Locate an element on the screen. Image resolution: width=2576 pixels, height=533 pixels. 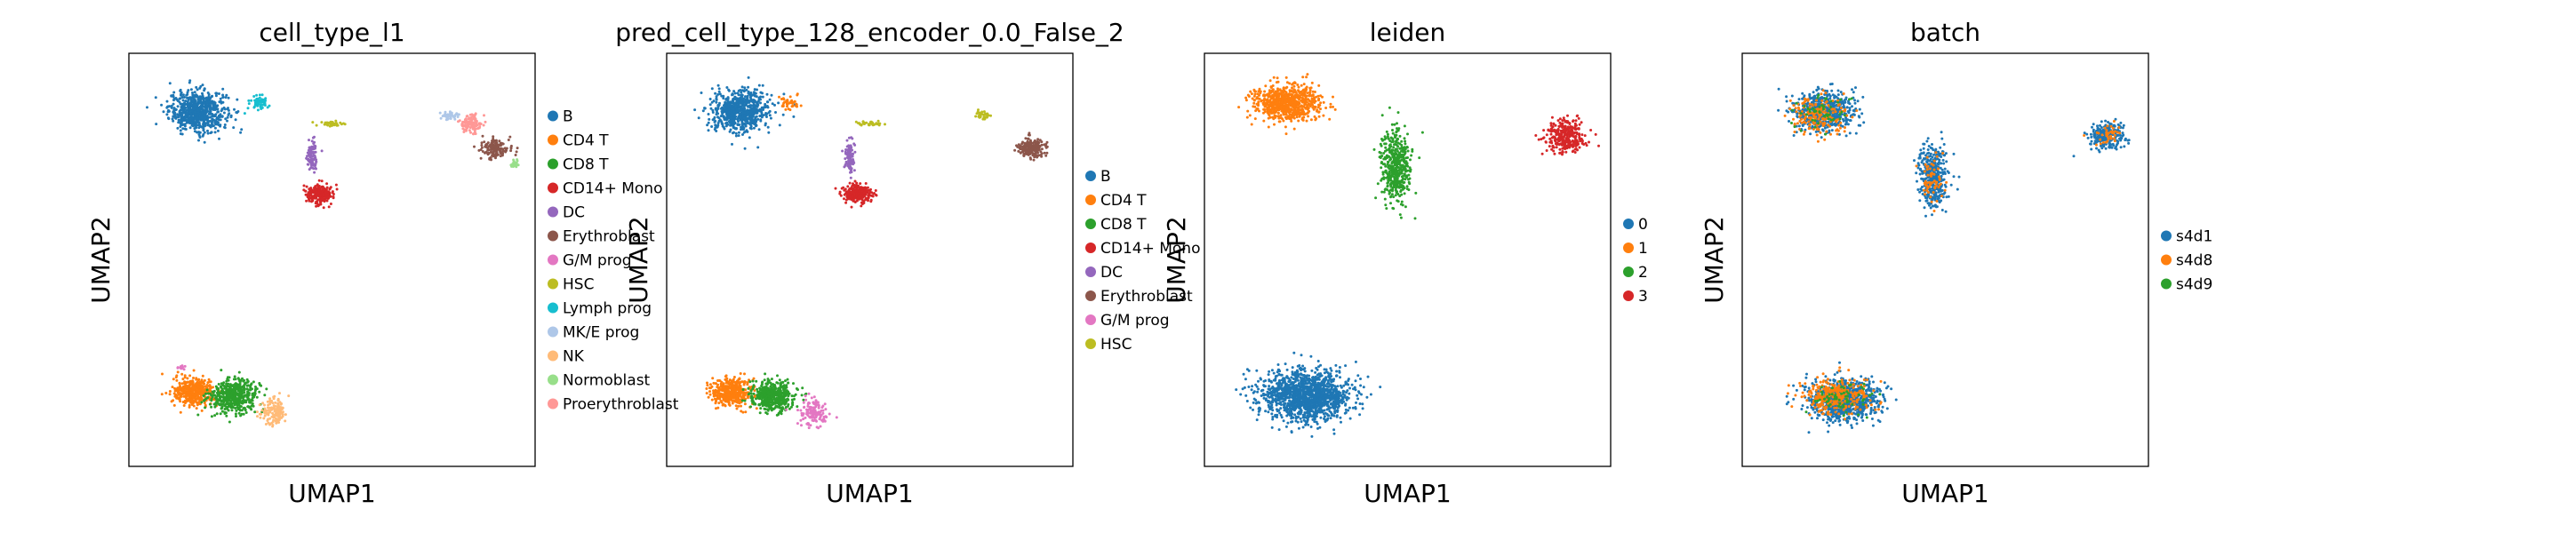
series-11-points is located at coordinates (514, 163).